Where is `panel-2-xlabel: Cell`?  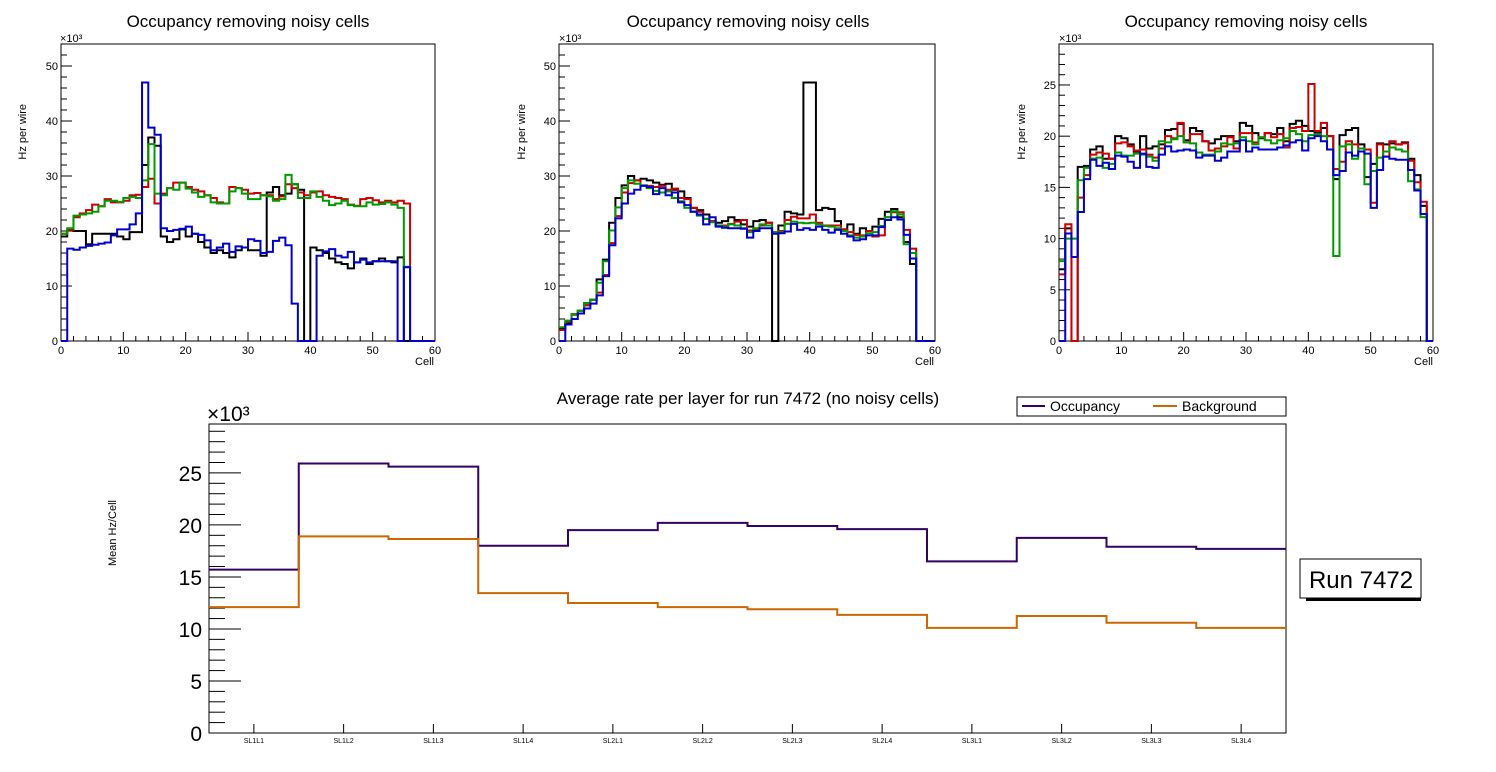
panel-2-xlabel: Cell is located at coordinates (924, 362).